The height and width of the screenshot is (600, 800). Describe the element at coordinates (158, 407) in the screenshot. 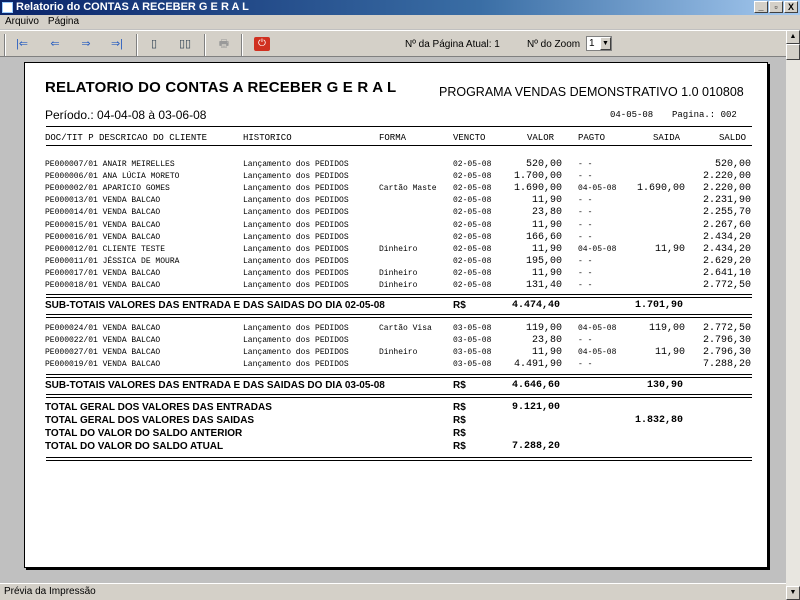

I see `total-label: TOTAL GERAL DOS VALORES DAS ENTRADAS` at that location.